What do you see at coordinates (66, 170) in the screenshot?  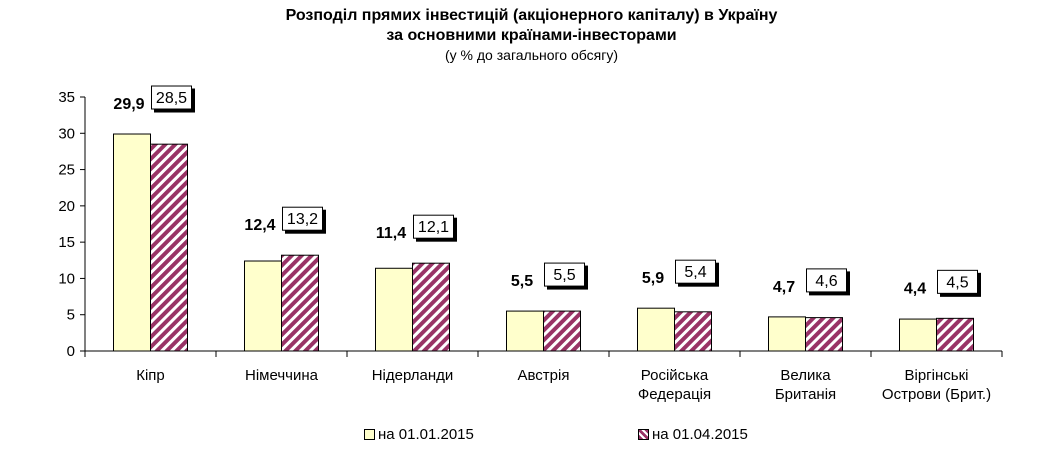 I see `y-tick-label: 25` at bounding box center [66, 170].